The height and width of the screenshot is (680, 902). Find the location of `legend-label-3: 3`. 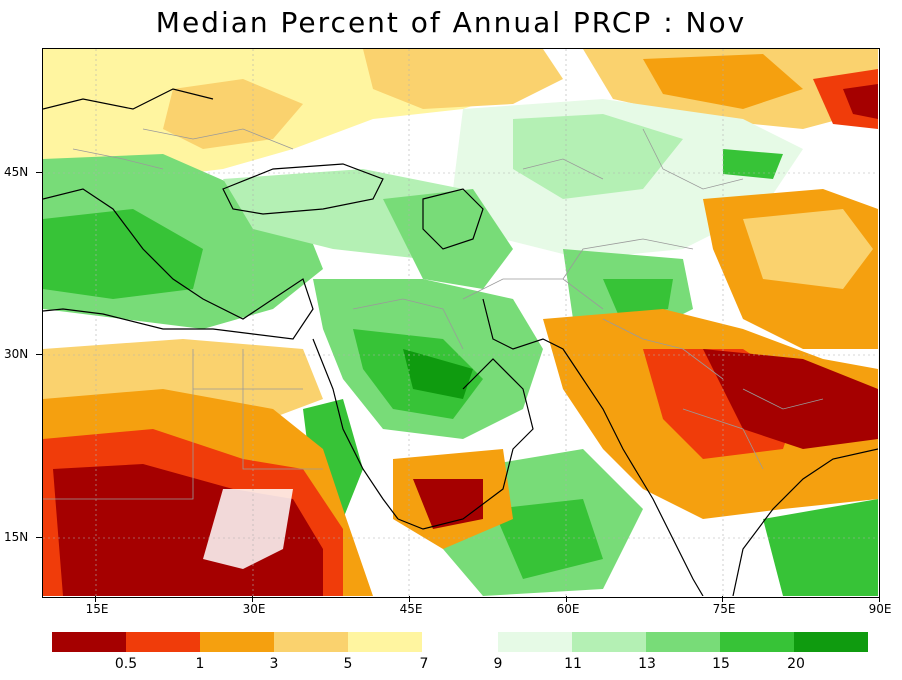

legend-label-3: 3 is located at coordinates (274, 664).